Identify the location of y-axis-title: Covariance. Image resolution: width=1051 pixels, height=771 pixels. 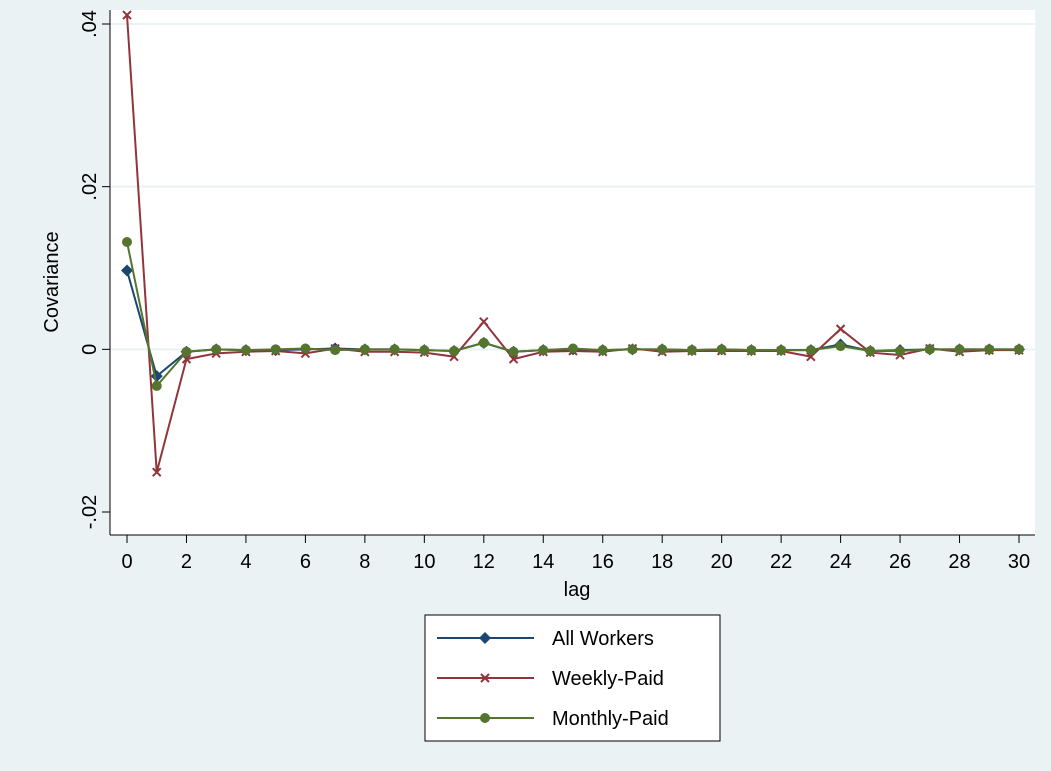
(52, 281).